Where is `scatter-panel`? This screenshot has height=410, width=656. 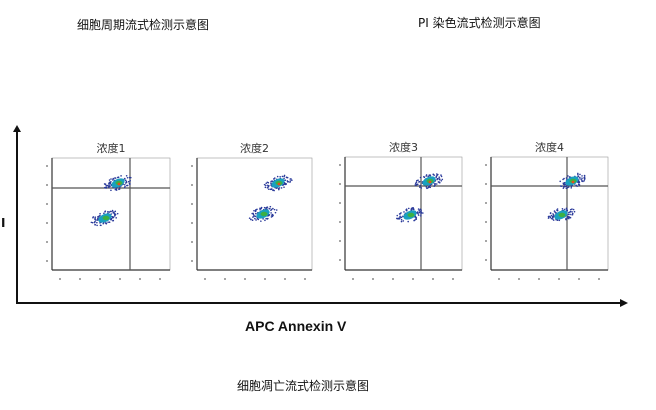
scatter-panel is located at coordinates (252, 218).